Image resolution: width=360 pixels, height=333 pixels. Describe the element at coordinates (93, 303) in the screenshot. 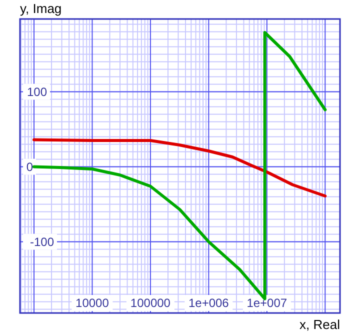

I see `x-tick-label: 10000` at that location.